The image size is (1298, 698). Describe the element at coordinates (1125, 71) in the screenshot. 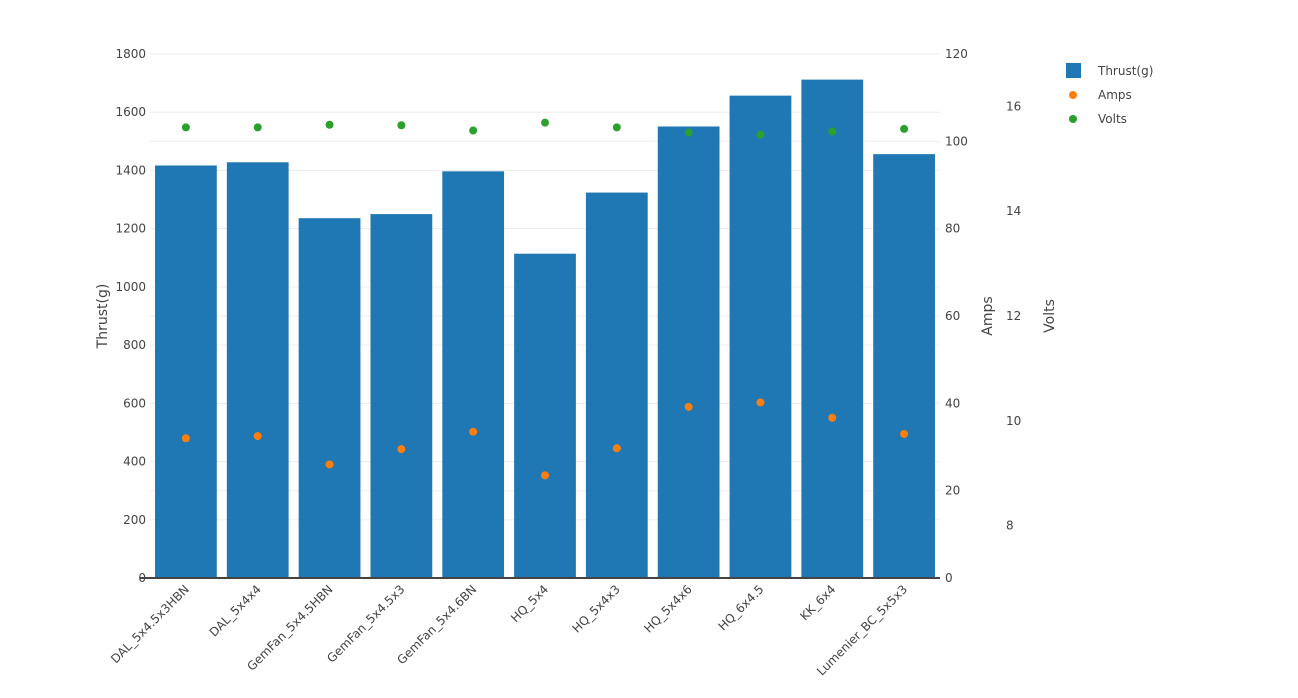

I see `legend-thrust-label: Thrust(g)` at that location.